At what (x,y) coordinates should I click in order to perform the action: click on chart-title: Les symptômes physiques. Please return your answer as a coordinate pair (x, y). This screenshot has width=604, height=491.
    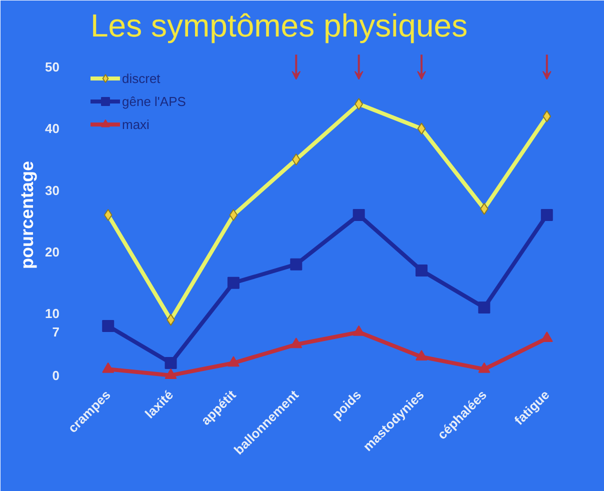
    Looking at the image, I should click on (279, 26).